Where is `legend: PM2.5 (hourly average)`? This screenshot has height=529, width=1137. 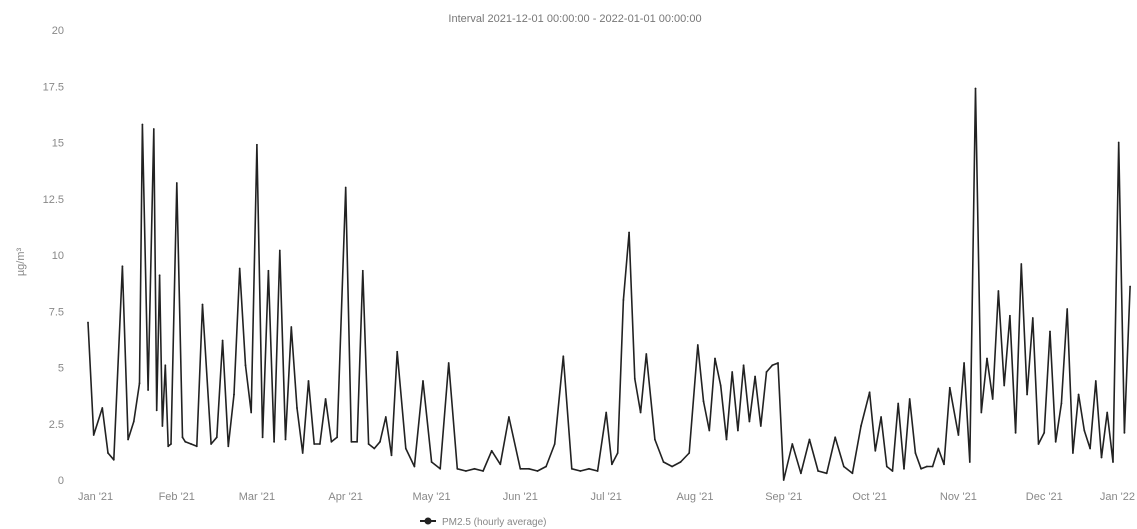
legend: PM2.5 (hourly average) is located at coordinates (483, 522).